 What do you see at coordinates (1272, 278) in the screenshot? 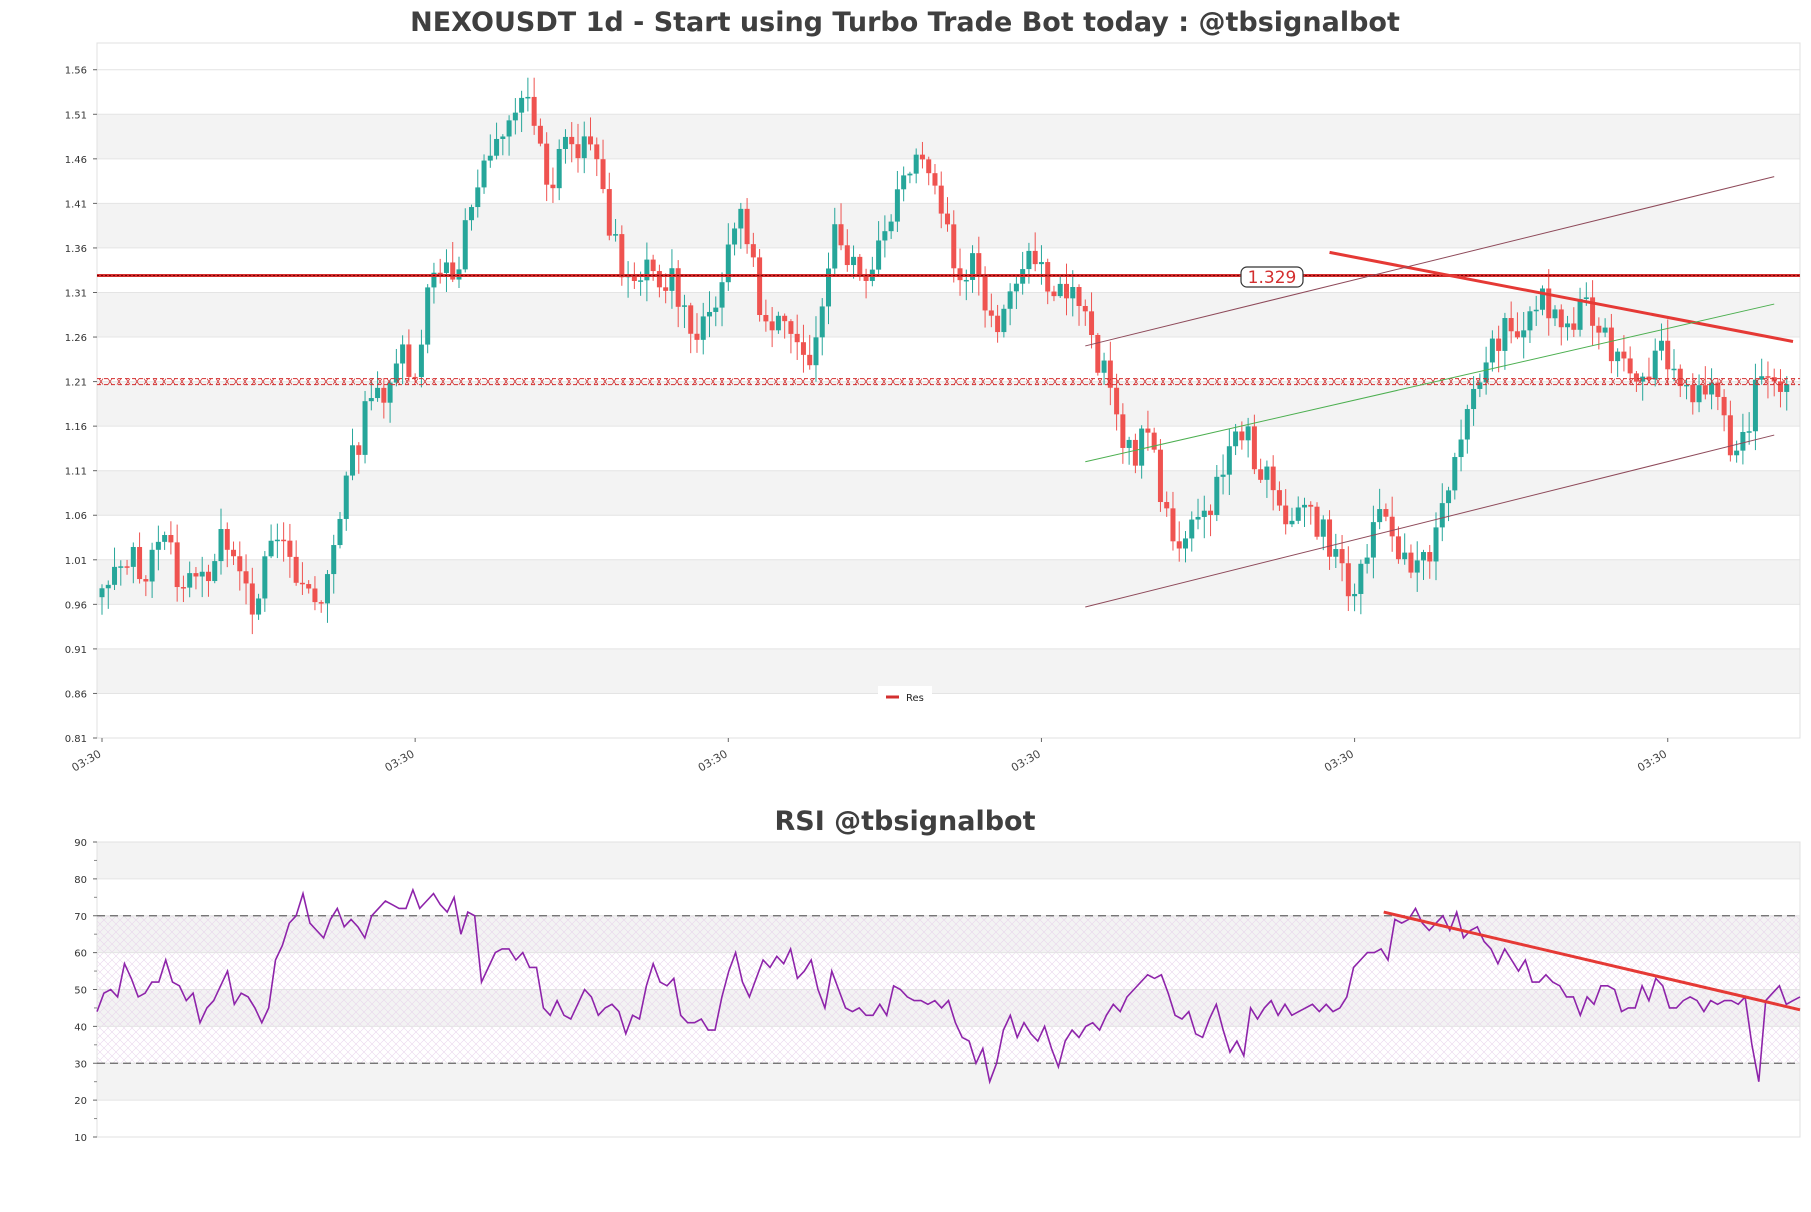
I see `level-label-text: 1.329` at bounding box center [1272, 278].